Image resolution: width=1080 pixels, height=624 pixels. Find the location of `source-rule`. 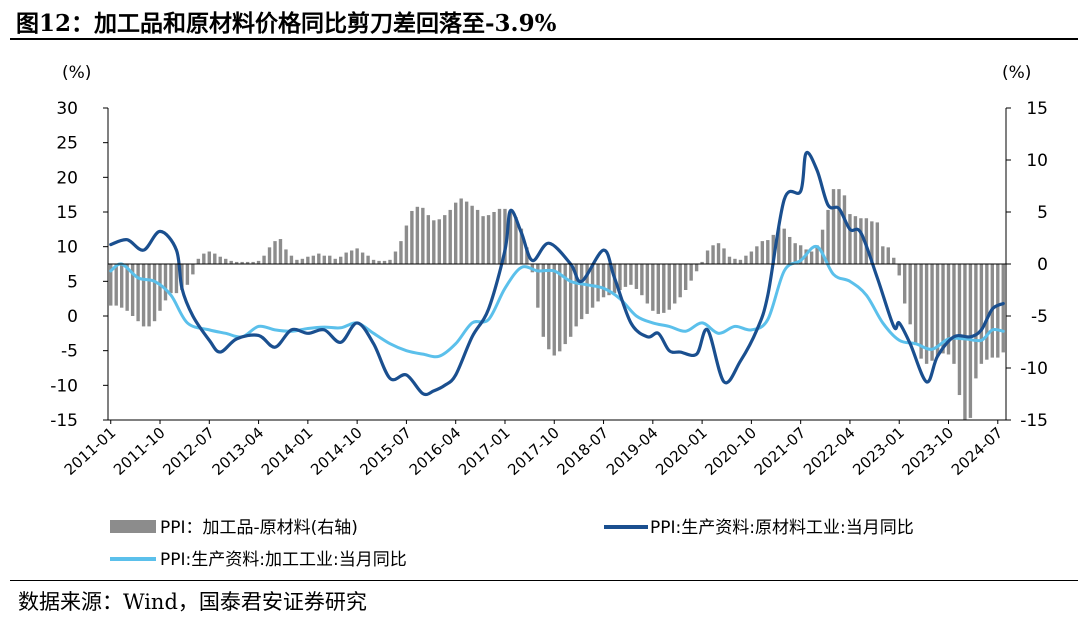

source-rule is located at coordinates (544, 580).